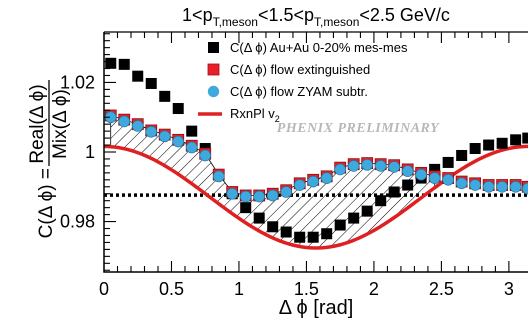  Describe the element at coordinates (77, 222) in the screenshot. I see `y-tick-label: 0.98` at that location.